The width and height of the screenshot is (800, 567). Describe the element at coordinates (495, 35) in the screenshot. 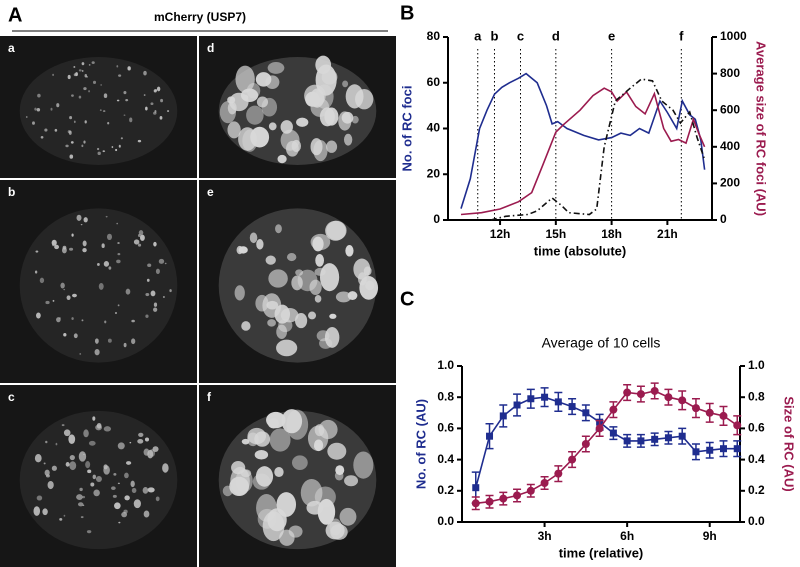

I see `event-label: b` at that location.